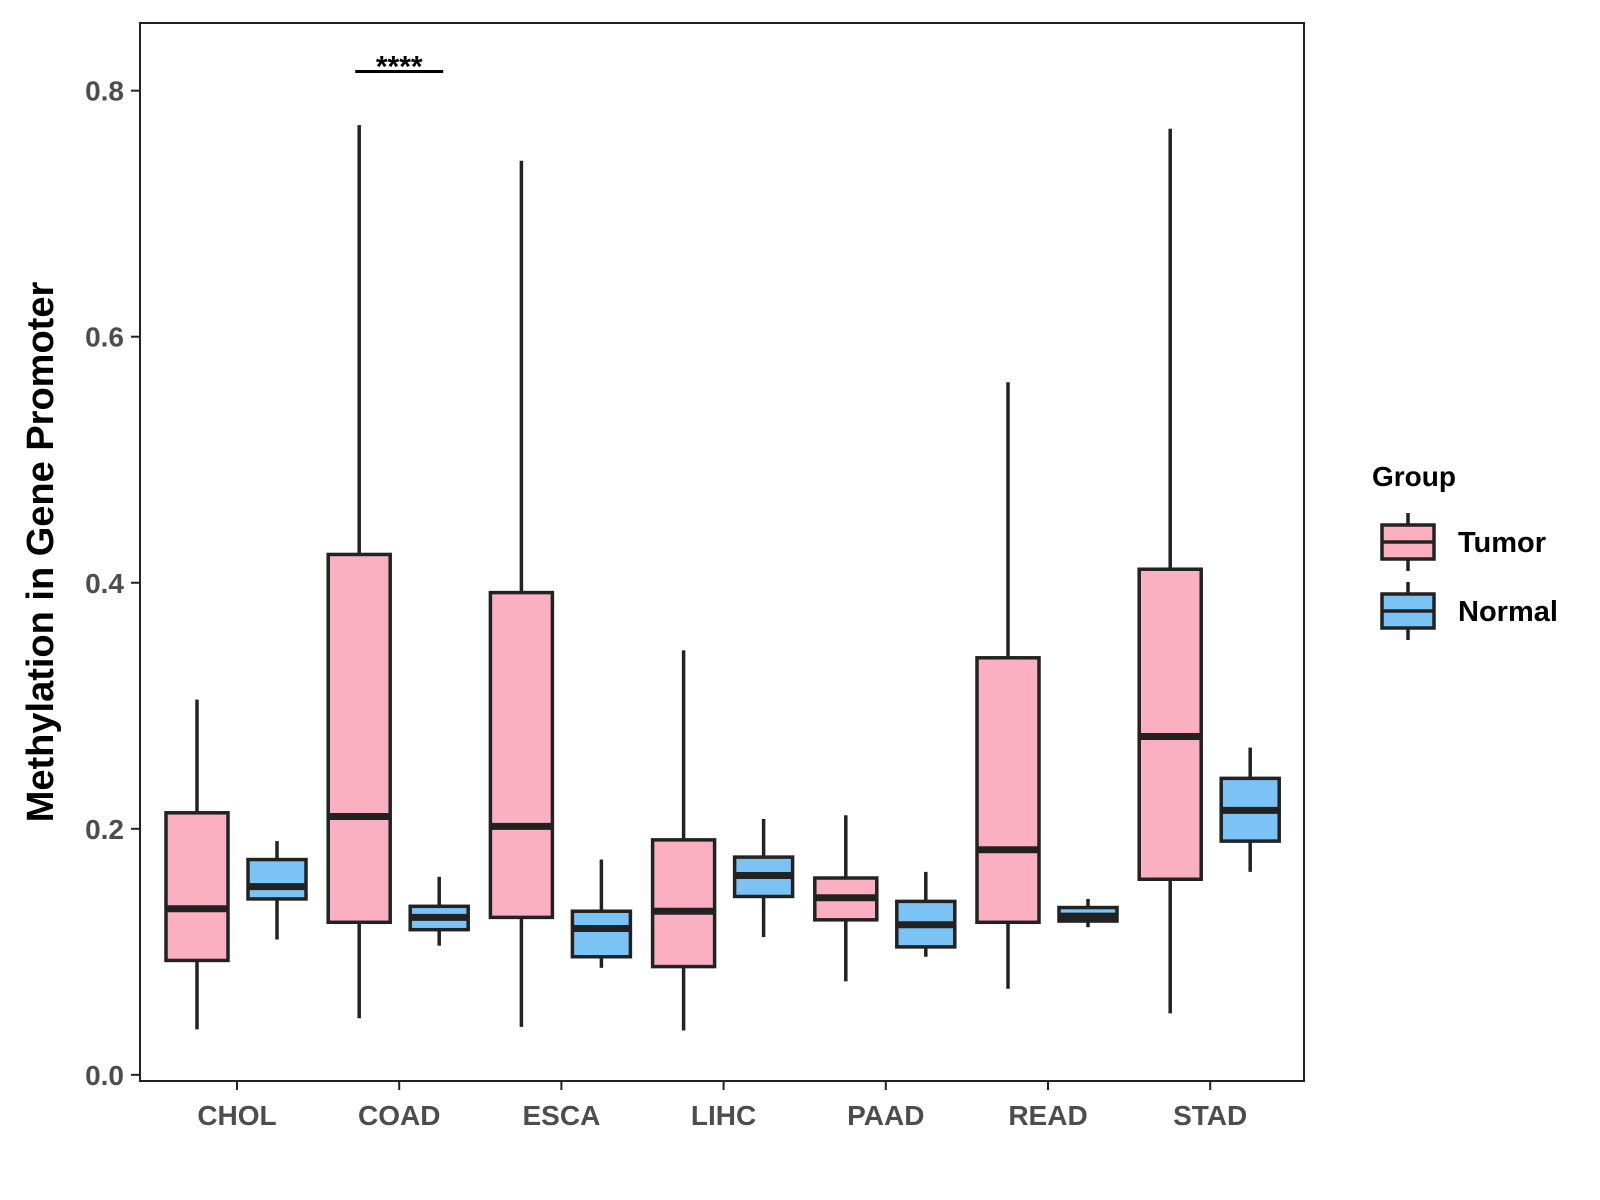 Image resolution: width=1600 pixels, height=1200 pixels. Describe the element at coordinates (763, 878) in the screenshot. I see `box-normal-lihc` at that location.